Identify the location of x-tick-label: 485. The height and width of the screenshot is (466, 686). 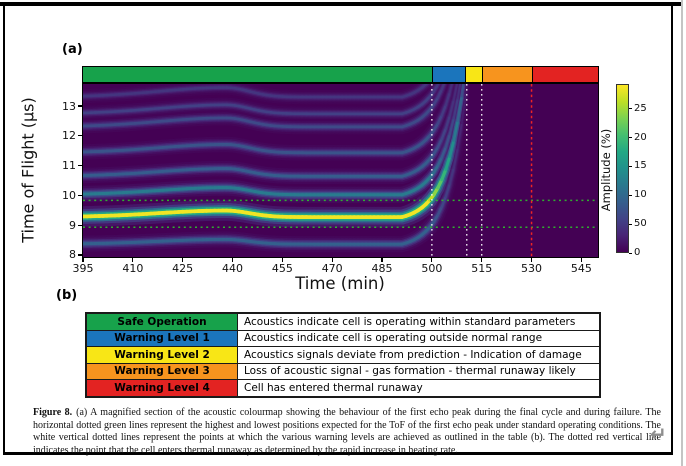
(382, 268).